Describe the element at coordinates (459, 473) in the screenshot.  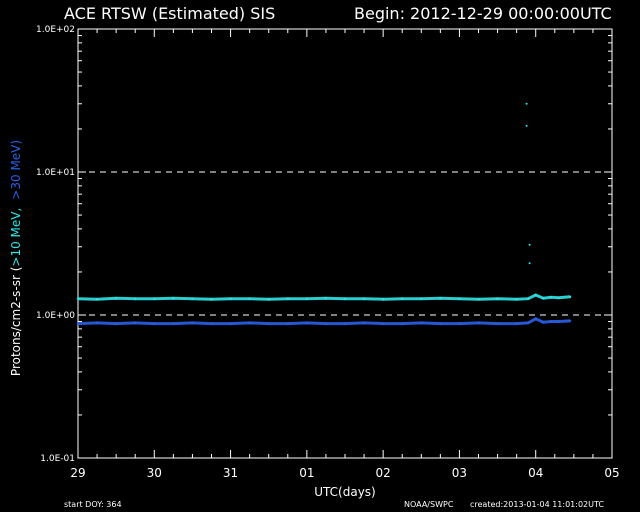
I see `x-tick-label: 03` at that location.